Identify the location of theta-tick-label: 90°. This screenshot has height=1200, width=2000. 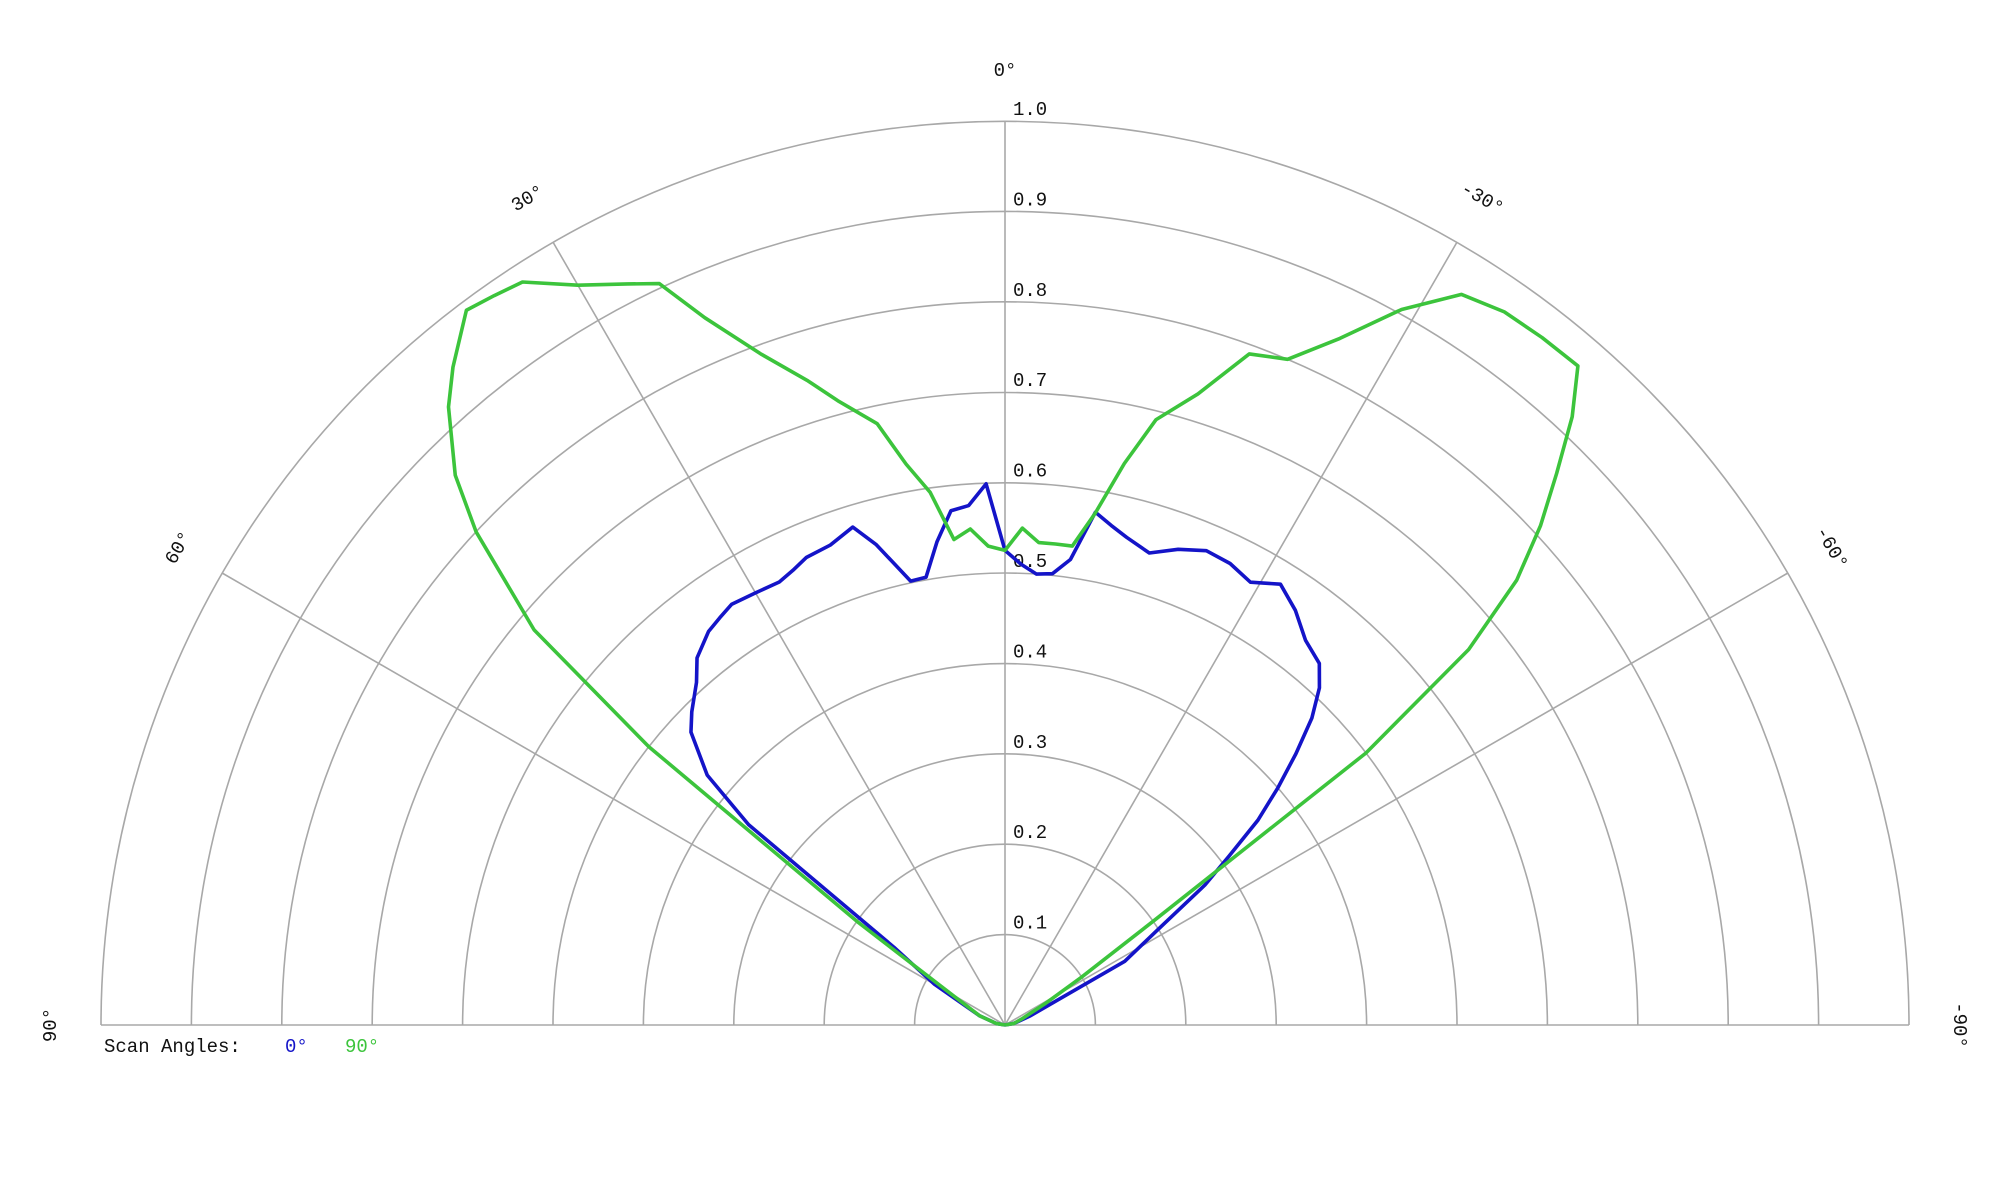
(51, 1025).